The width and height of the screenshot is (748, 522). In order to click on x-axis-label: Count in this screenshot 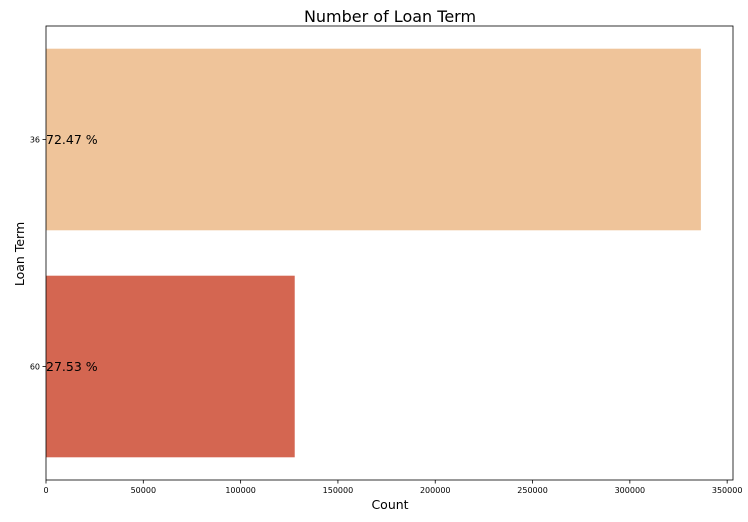, I will do `click(389, 504)`.